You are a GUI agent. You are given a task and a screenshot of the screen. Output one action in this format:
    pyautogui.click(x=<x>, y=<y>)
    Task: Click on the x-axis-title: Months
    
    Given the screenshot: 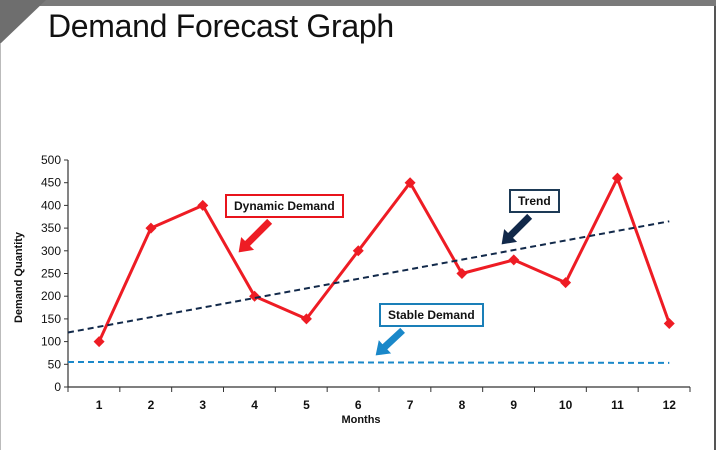 What is the action you would take?
    pyautogui.click(x=360, y=420)
    